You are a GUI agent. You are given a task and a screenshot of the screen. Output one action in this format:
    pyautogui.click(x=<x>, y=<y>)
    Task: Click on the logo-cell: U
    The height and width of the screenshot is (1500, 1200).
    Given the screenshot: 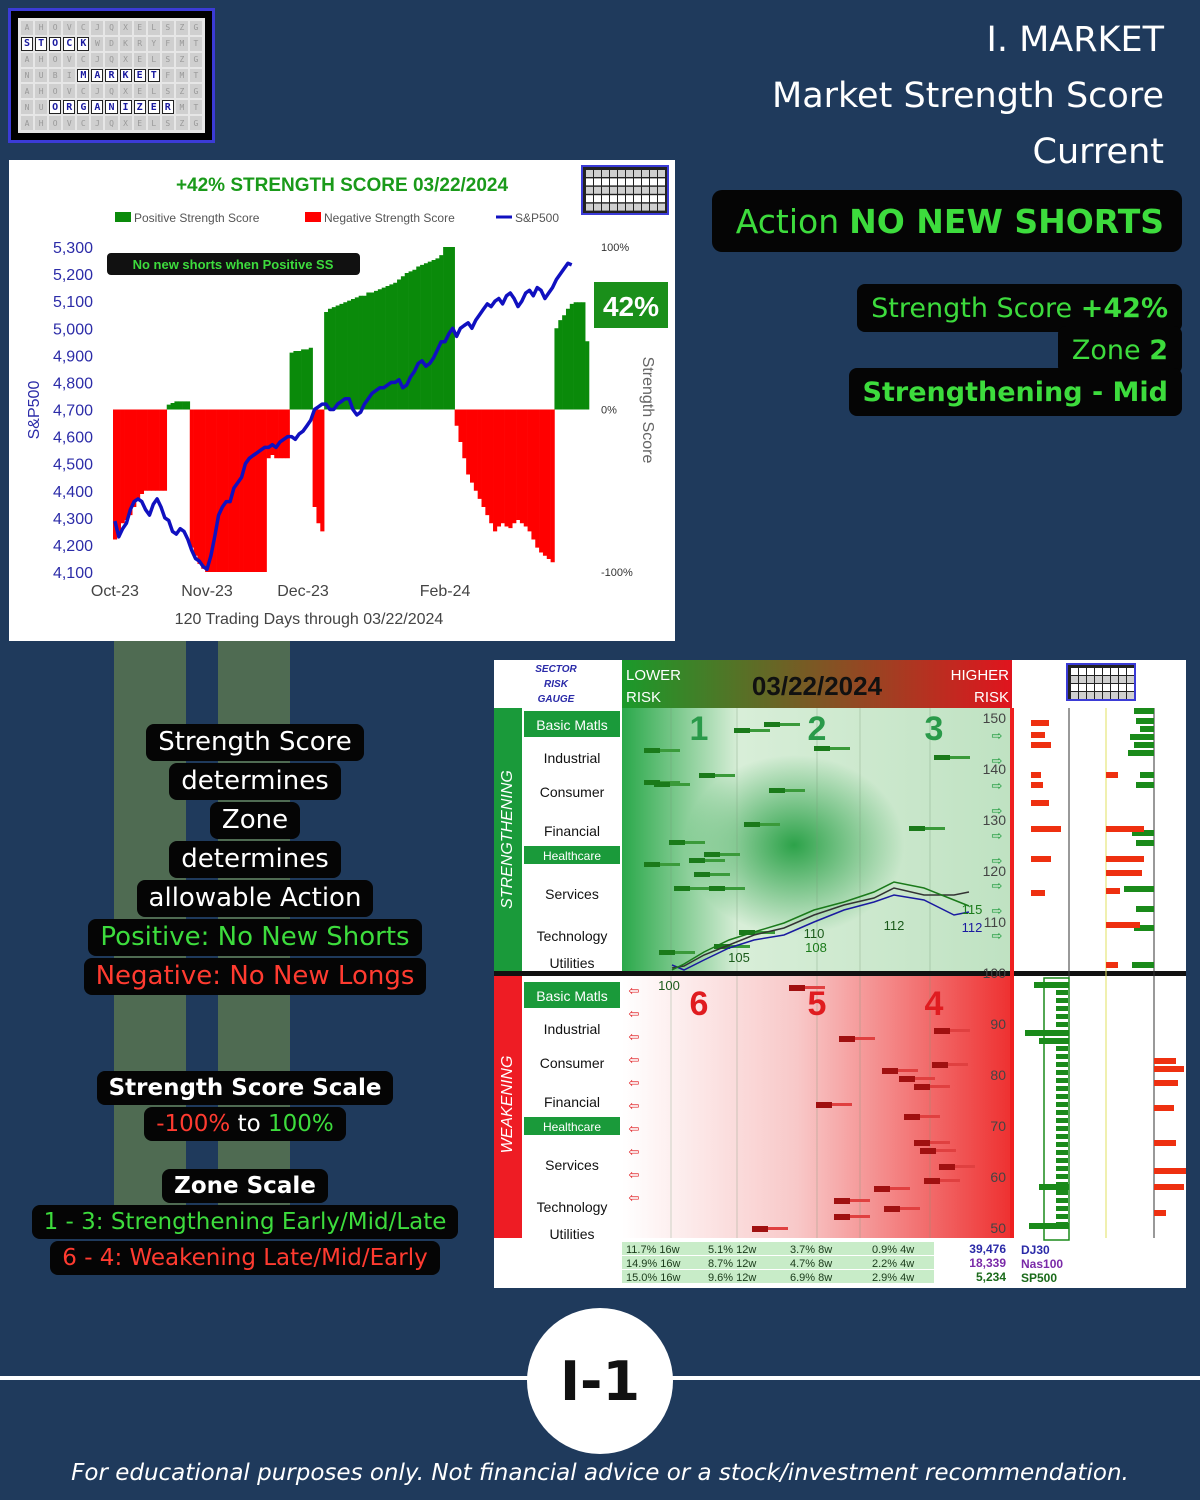 What is the action you would take?
    pyautogui.click(x=41, y=107)
    